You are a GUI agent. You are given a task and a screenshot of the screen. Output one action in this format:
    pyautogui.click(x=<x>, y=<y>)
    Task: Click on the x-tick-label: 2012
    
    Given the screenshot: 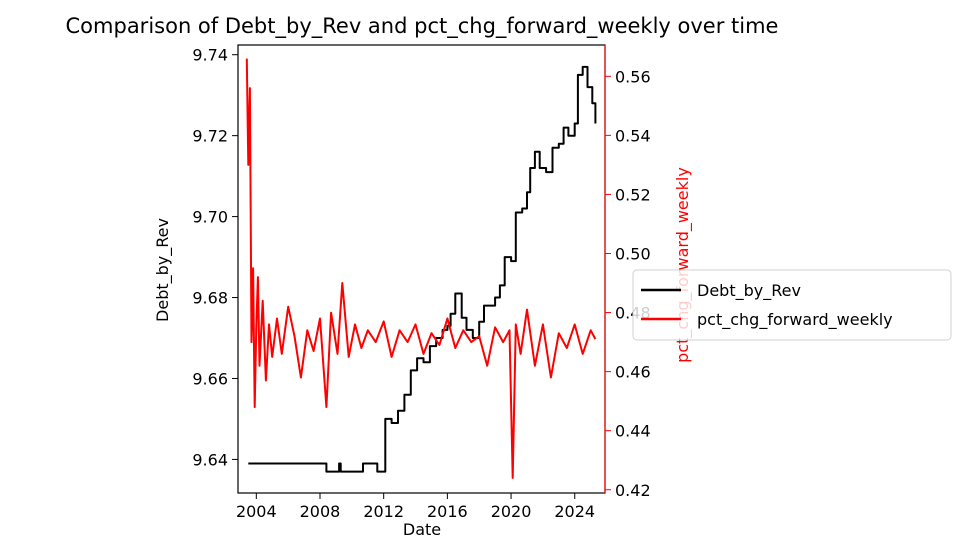 What is the action you would take?
    pyautogui.click(x=383, y=511)
    